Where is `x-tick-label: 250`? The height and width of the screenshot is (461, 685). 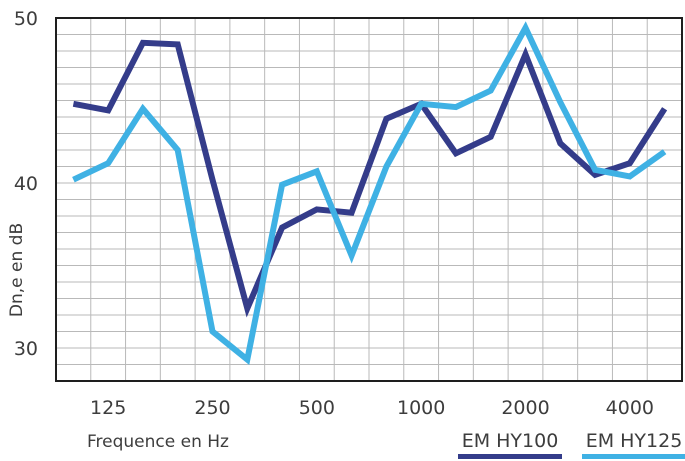
x-tick-label: 250 is located at coordinates (212, 408).